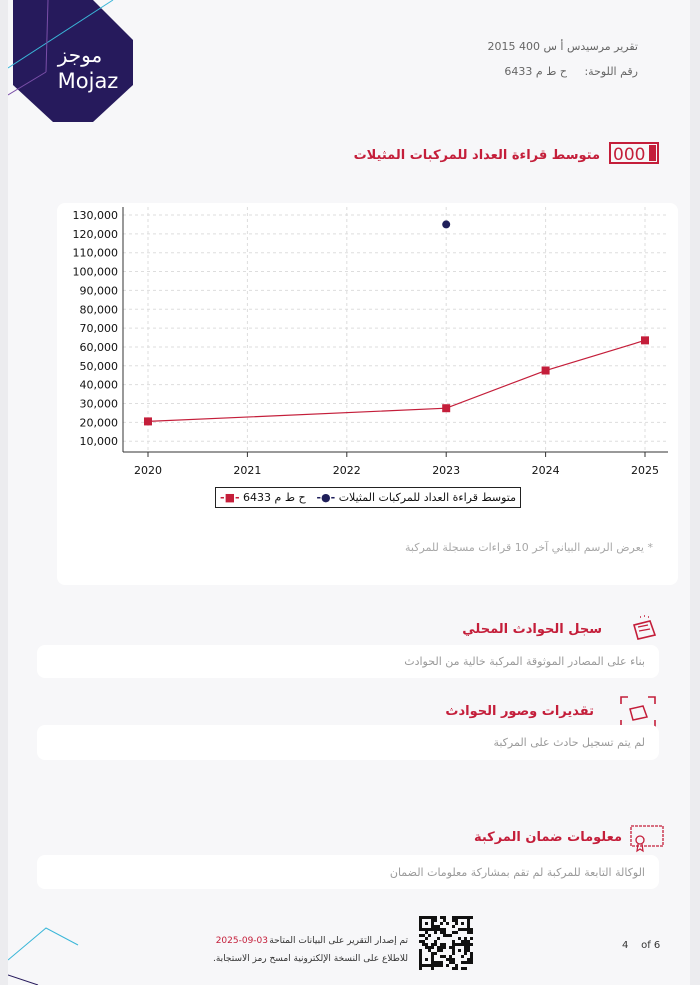  Describe the element at coordinates (96, 234) in the screenshot. I see `y-tick-label: 120,000` at that location.